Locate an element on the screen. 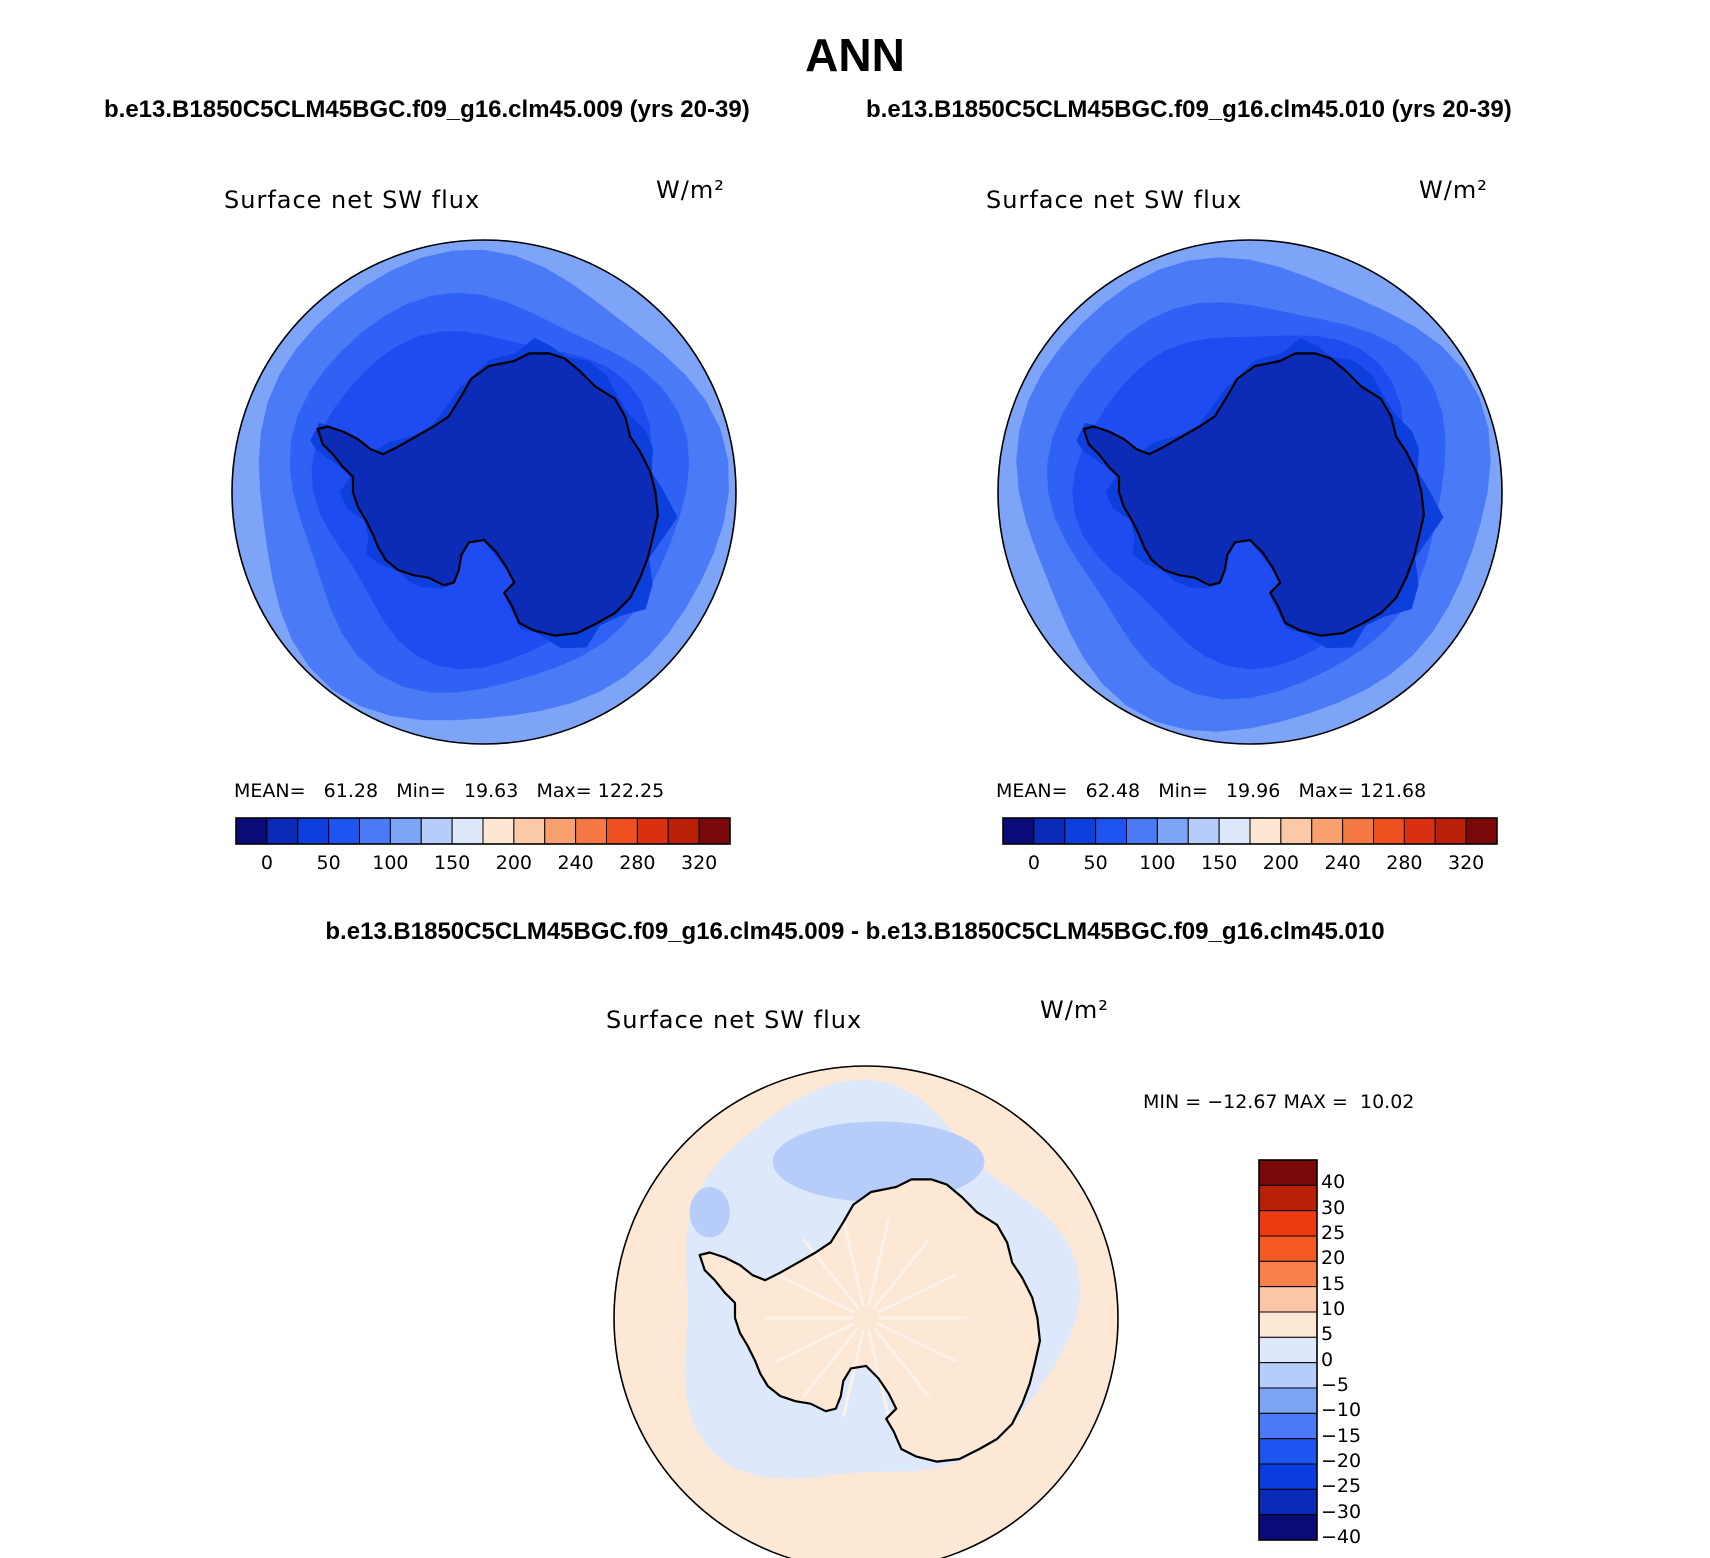 The height and width of the screenshot is (1558, 1710). panel1-min-label: Min= is located at coordinates (421, 791).